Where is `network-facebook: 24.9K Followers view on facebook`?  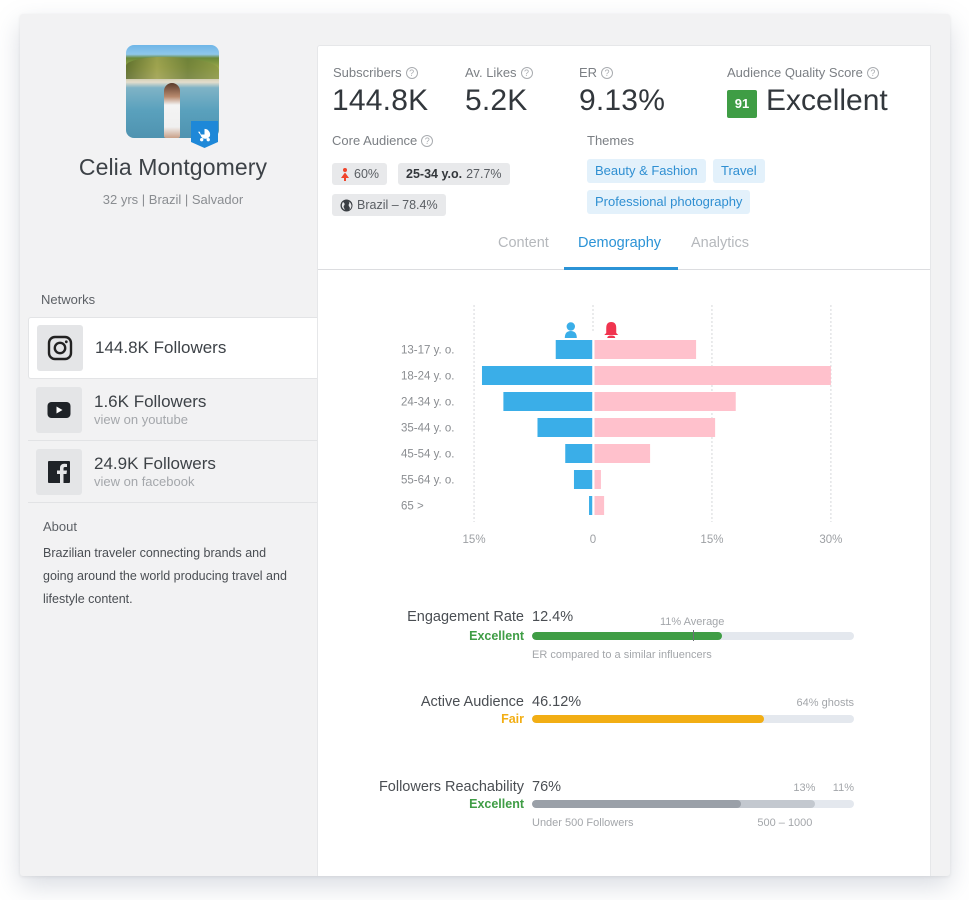 network-facebook: 24.9K Followers view on facebook is located at coordinates (172, 472).